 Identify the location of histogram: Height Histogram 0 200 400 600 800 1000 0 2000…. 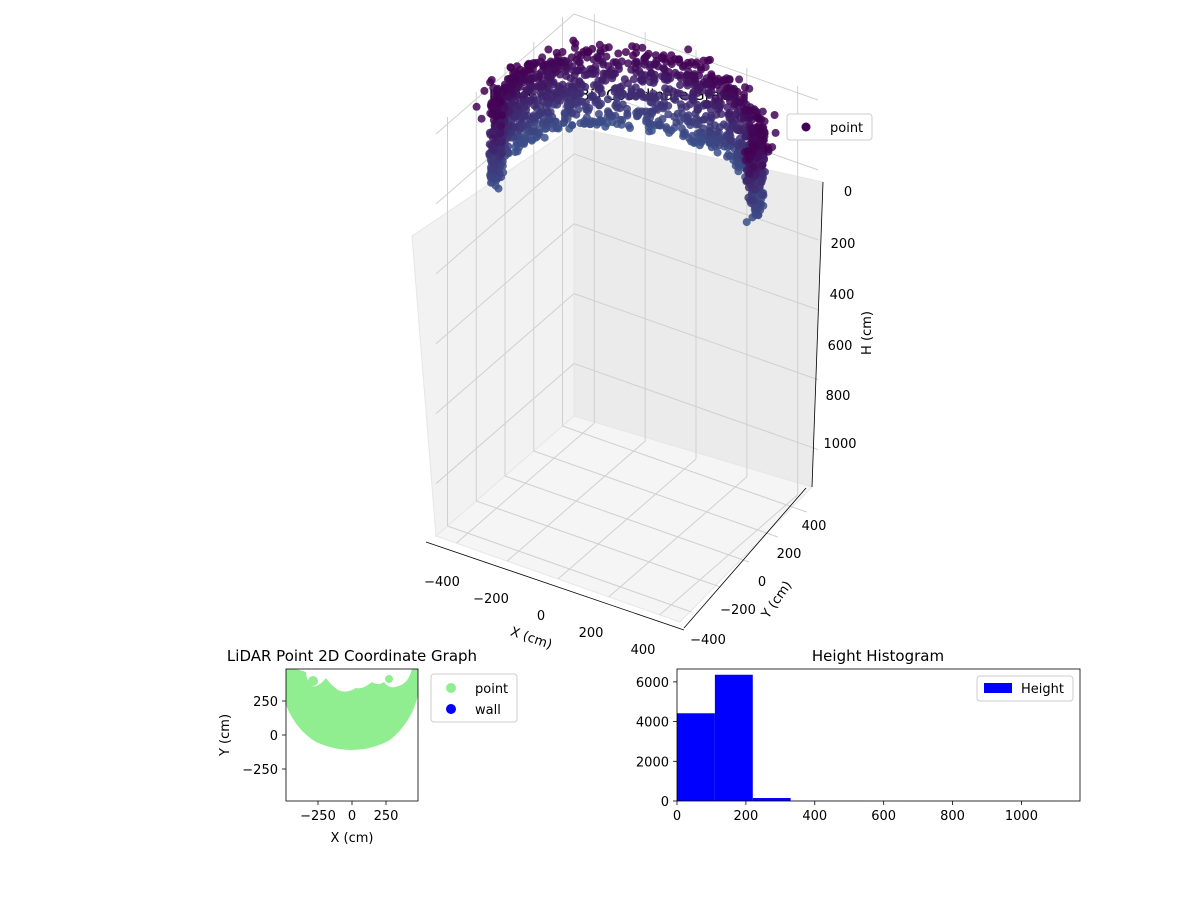
(858, 735).